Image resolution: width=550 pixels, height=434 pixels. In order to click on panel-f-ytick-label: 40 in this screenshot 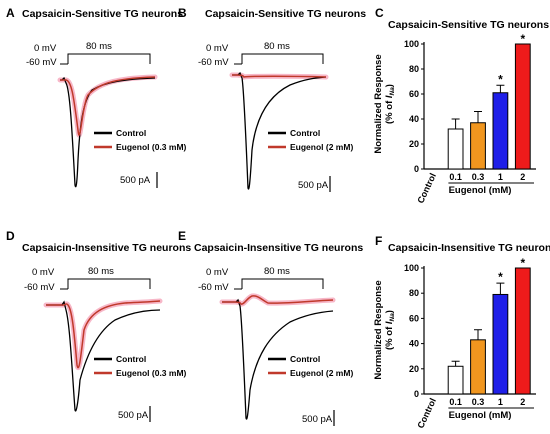, I will do `click(414, 344)`.